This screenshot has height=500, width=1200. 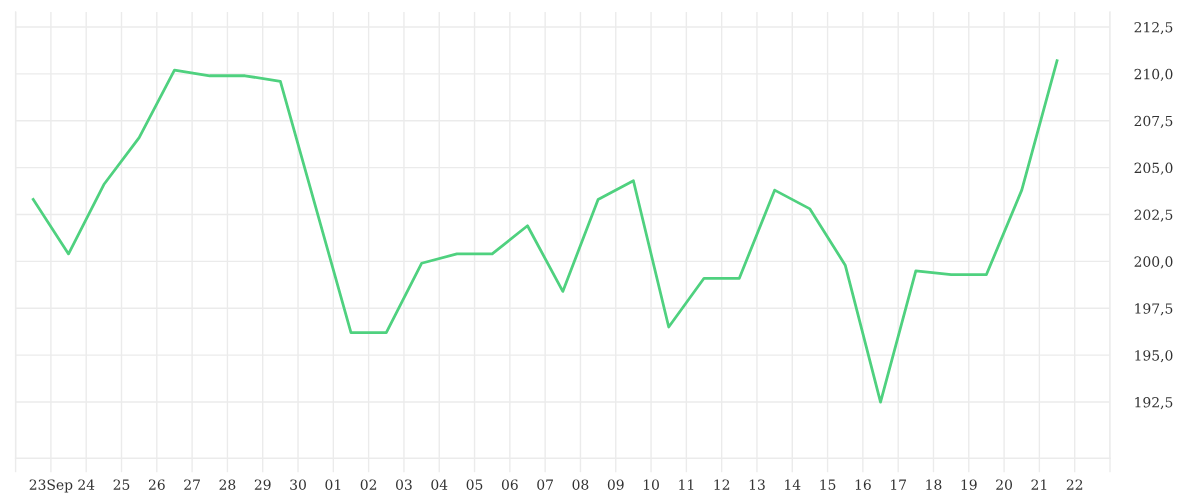 I want to click on x-tick-label: 24, so click(x=86, y=484).